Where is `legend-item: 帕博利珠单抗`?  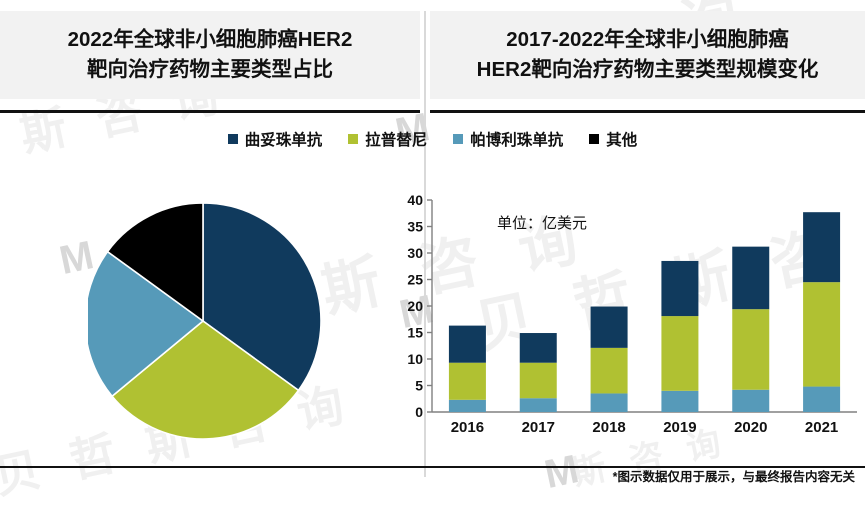
legend-item: 帕博利珠单抗 is located at coordinates (508, 139).